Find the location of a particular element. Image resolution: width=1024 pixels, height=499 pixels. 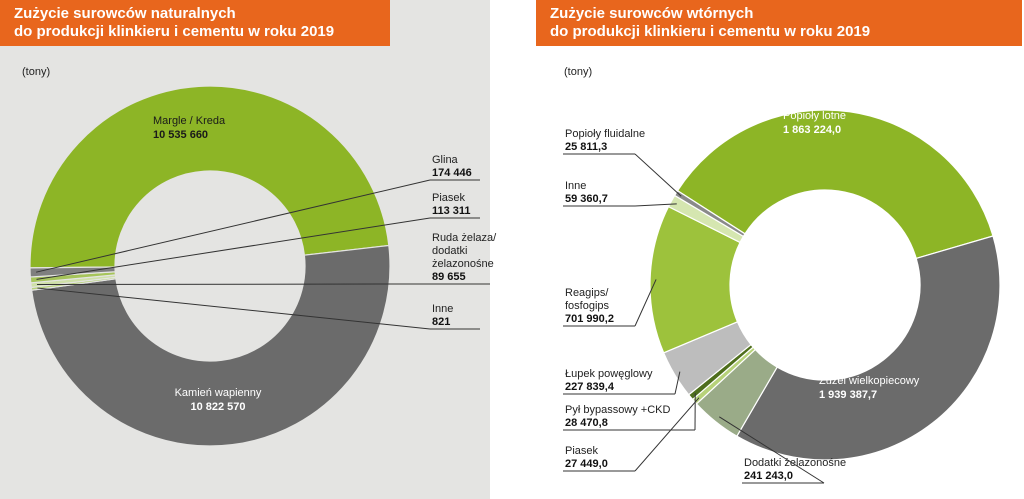

slice-value-inne: 59 360,7 is located at coordinates (586, 199).